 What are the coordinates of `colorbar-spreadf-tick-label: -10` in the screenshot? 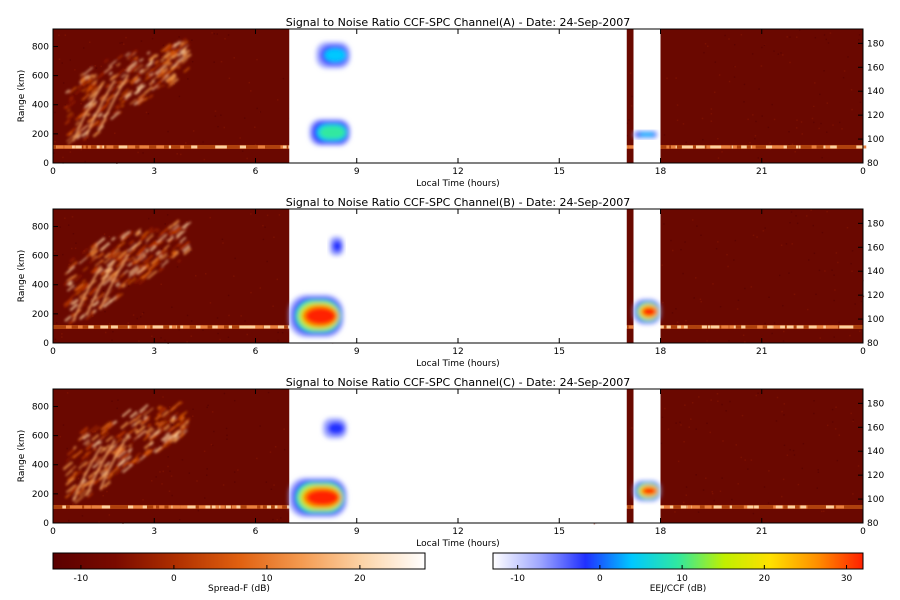 It's located at (81, 579).